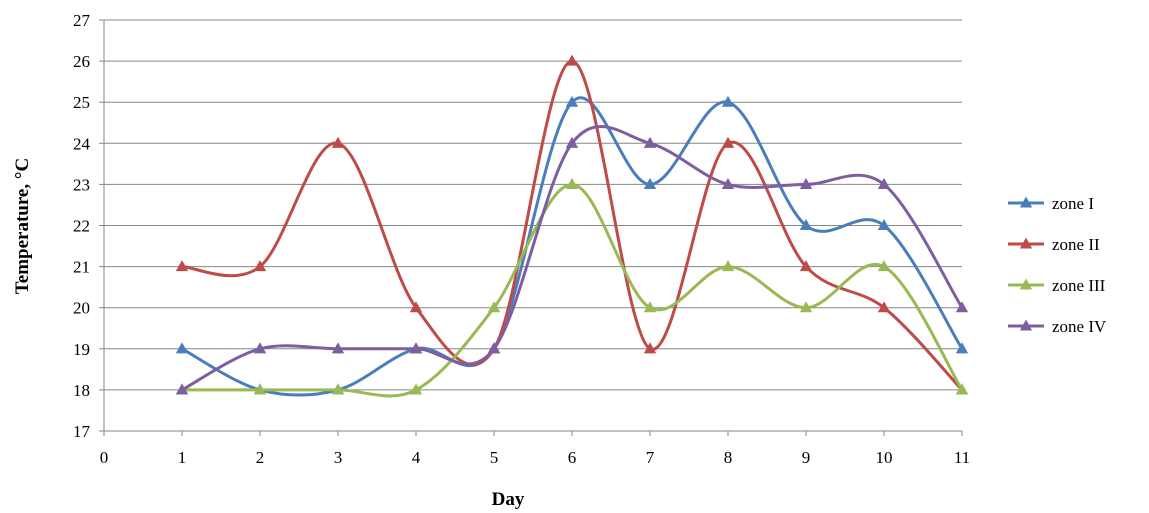 This screenshot has height=513, width=1149. Describe the element at coordinates (81, 267) in the screenshot. I see `y-tick-label-21: 21` at that location.